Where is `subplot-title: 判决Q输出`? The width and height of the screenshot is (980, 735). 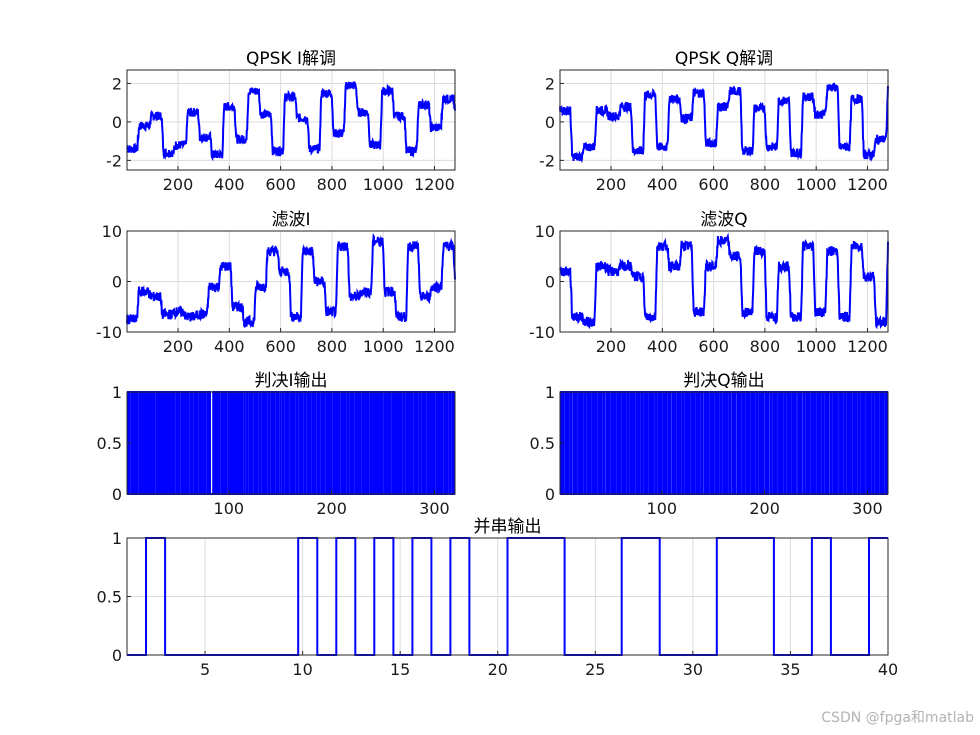 subplot-title: 判决Q输出 is located at coordinates (723, 381).